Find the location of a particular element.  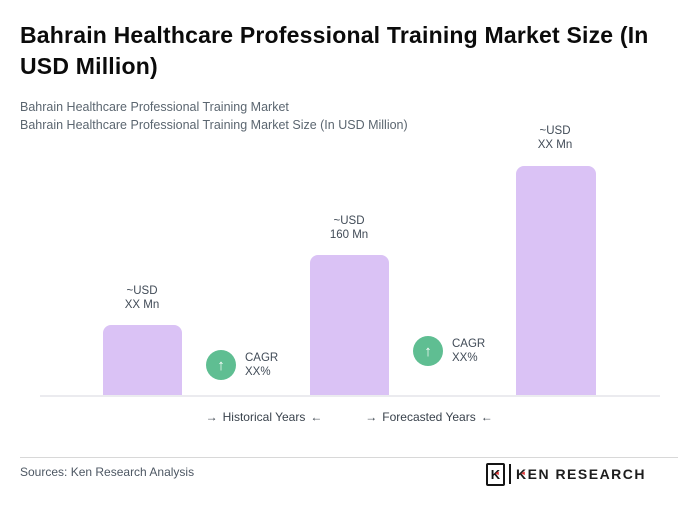

axis-group-forecasted: → Forecasted Years ← is located at coordinates (429, 417).